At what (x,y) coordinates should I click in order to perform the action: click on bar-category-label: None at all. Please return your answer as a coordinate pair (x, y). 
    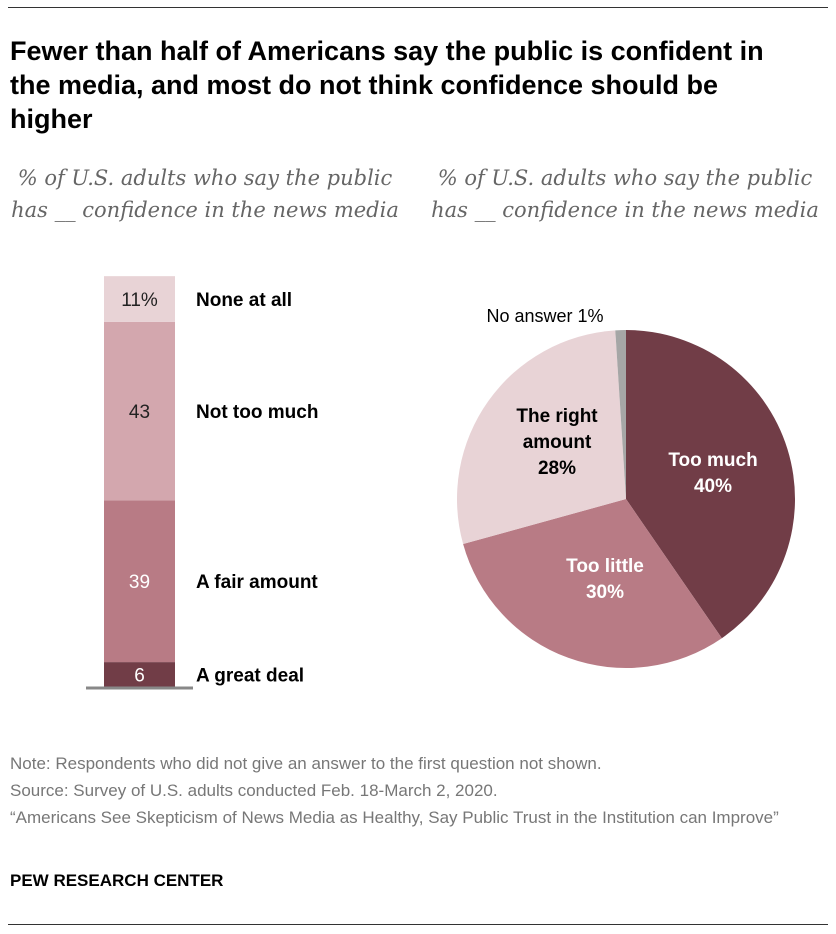
    Looking at the image, I should click on (244, 300).